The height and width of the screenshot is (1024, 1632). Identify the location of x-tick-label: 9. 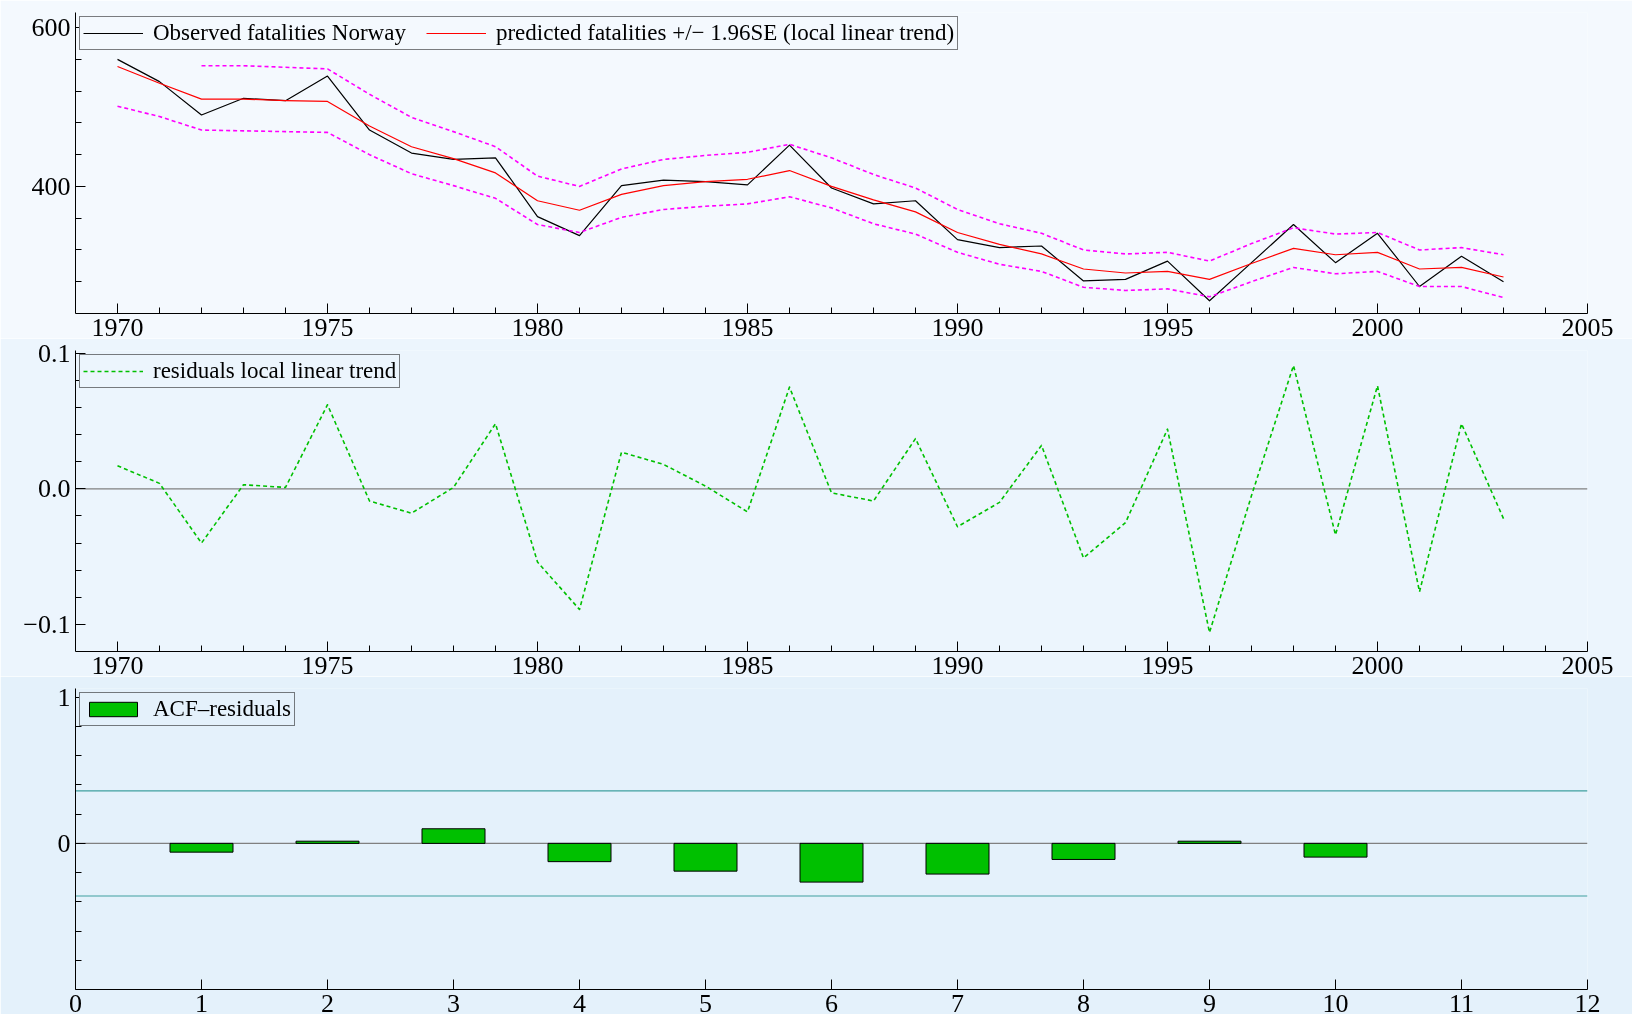
(1209, 1003).